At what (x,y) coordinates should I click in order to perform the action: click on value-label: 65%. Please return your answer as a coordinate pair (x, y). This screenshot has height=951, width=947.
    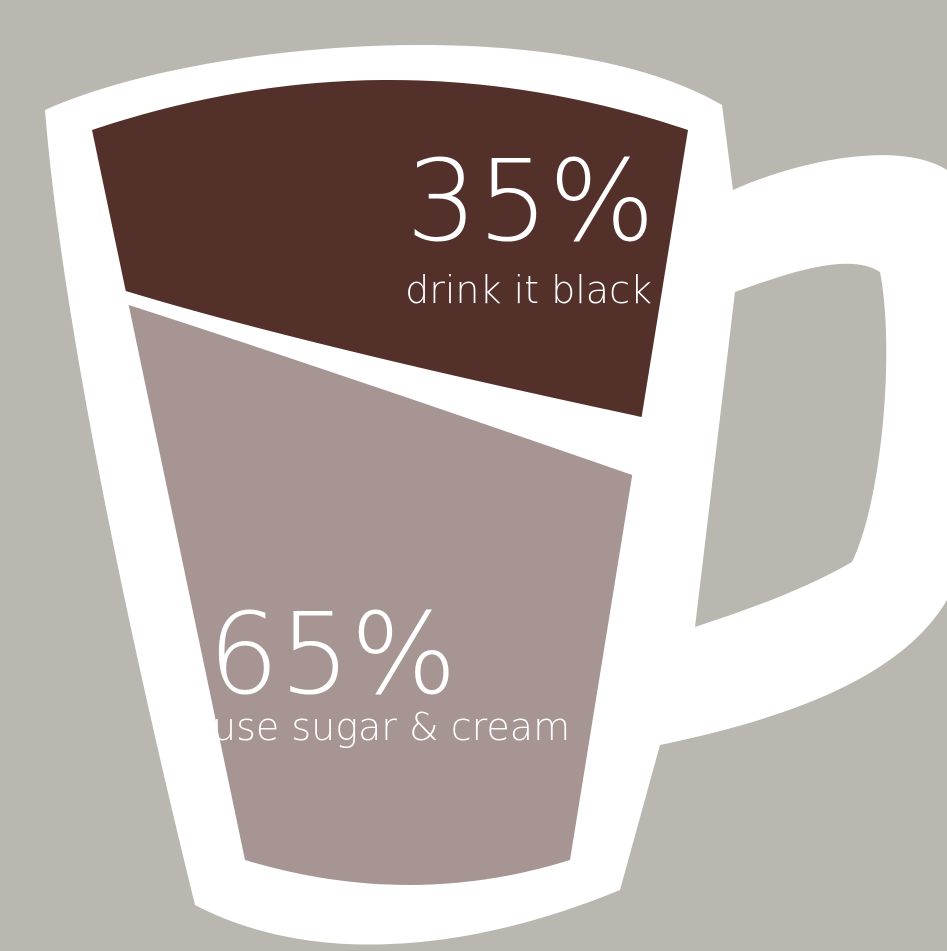
    Looking at the image, I should click on (332, 655).